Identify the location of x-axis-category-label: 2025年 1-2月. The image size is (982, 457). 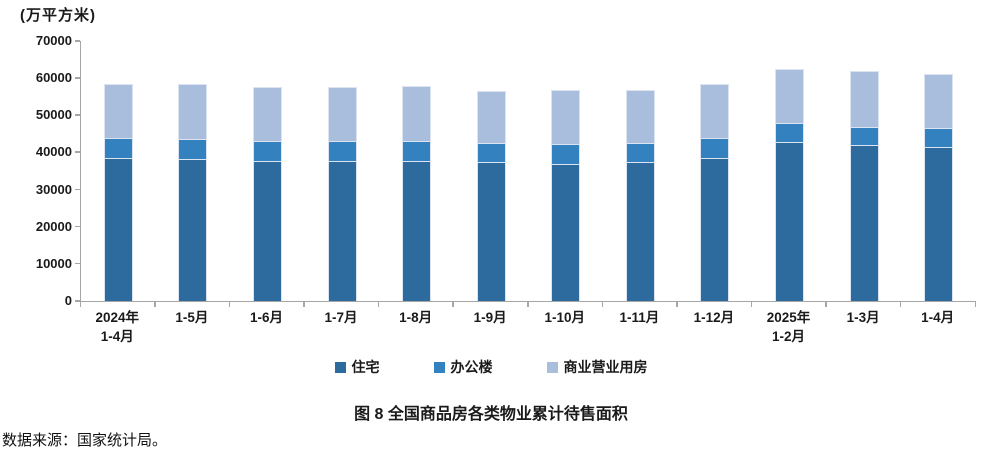
(788, 327).